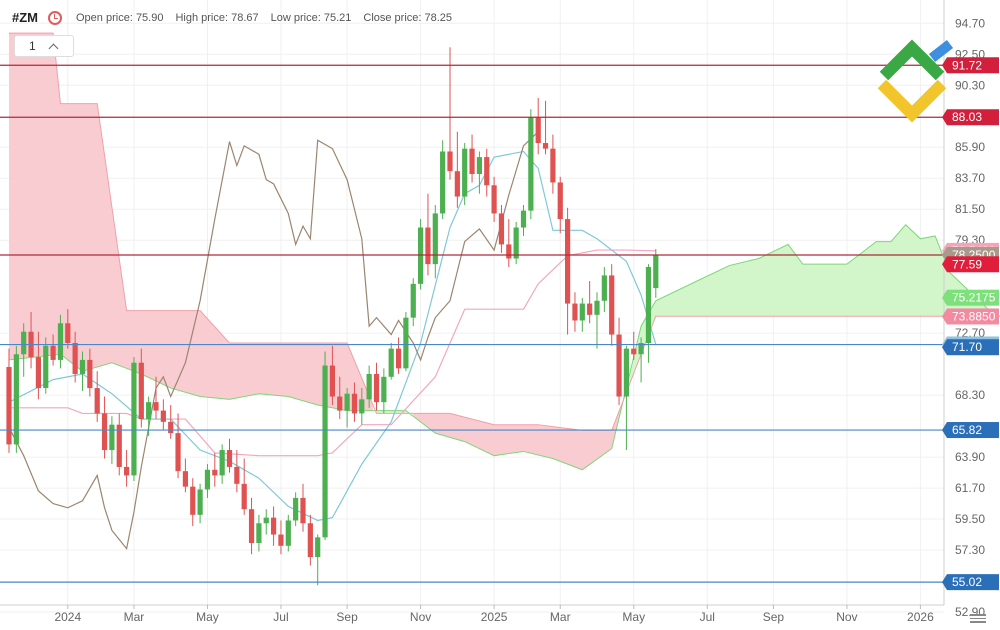 This screenshot has height=630, width=1000. I want to click on y-tick-label: 83.70, so click(970, 178).